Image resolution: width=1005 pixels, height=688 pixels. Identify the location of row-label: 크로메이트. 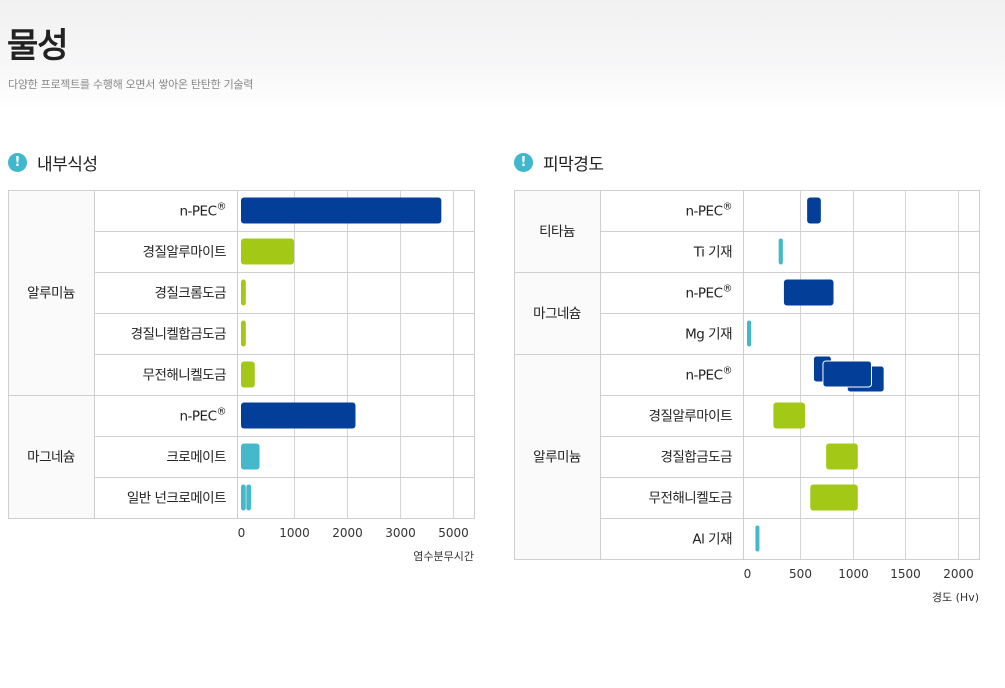
(196, 458).